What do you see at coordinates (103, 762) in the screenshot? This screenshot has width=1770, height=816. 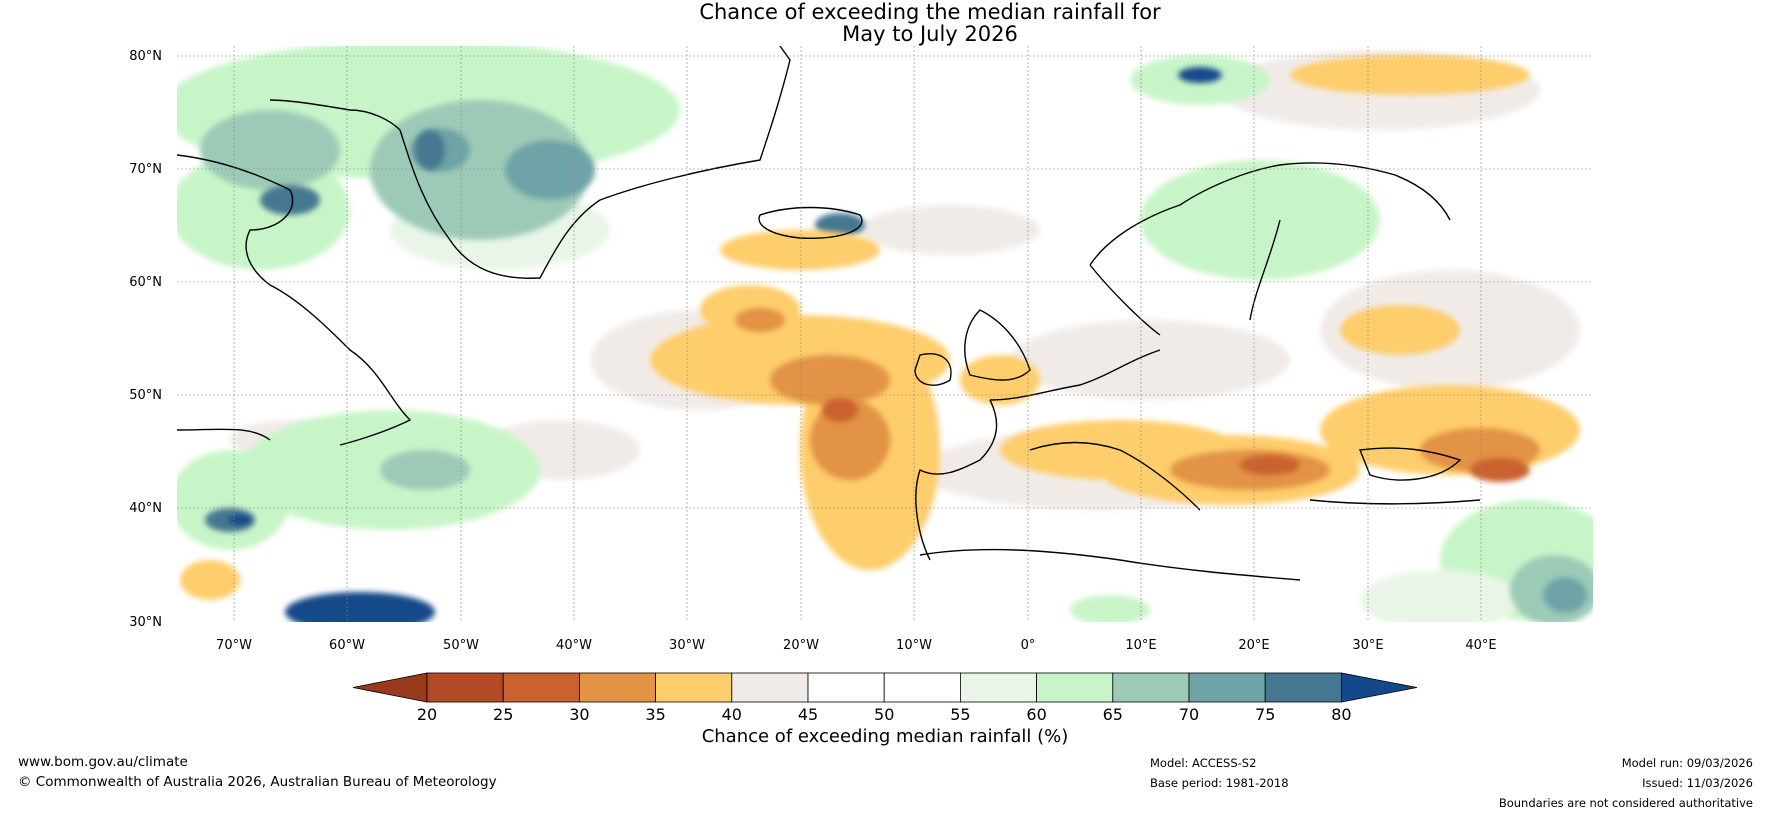 I see `footer-website: www.bom.gov.au/climate` at bounding box center [103, 762].